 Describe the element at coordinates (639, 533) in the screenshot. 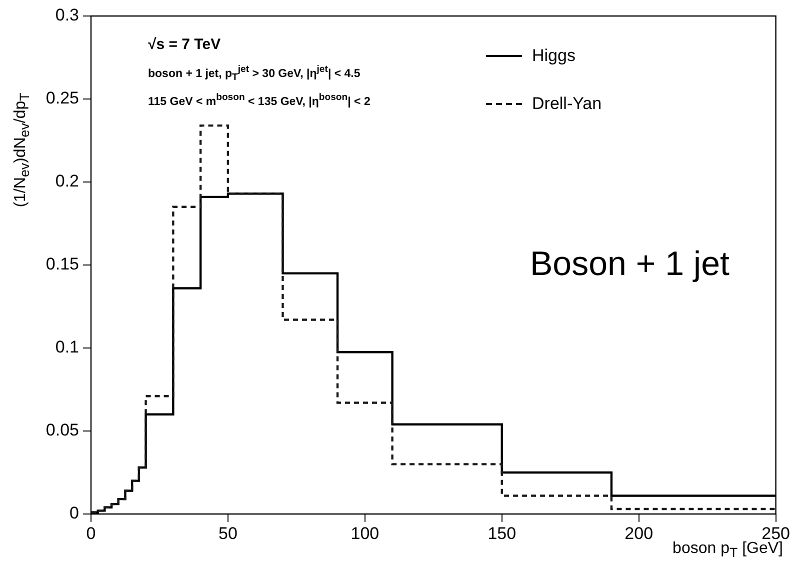

I see `x-tick-label: 200` at that location.